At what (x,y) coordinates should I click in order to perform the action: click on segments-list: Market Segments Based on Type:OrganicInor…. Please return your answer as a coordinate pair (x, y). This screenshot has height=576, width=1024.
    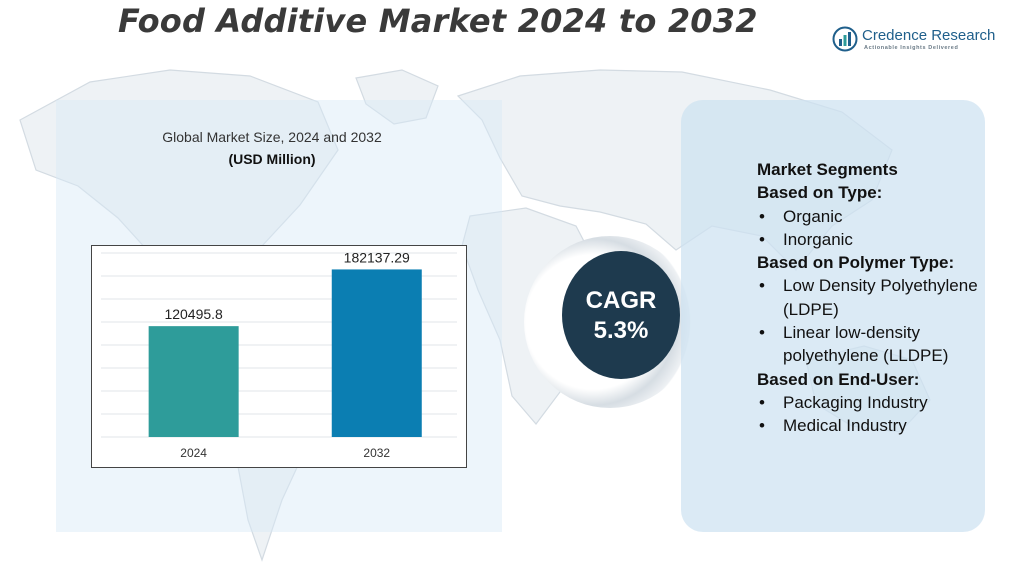
    Looking at the image, I should click on (873, 298).